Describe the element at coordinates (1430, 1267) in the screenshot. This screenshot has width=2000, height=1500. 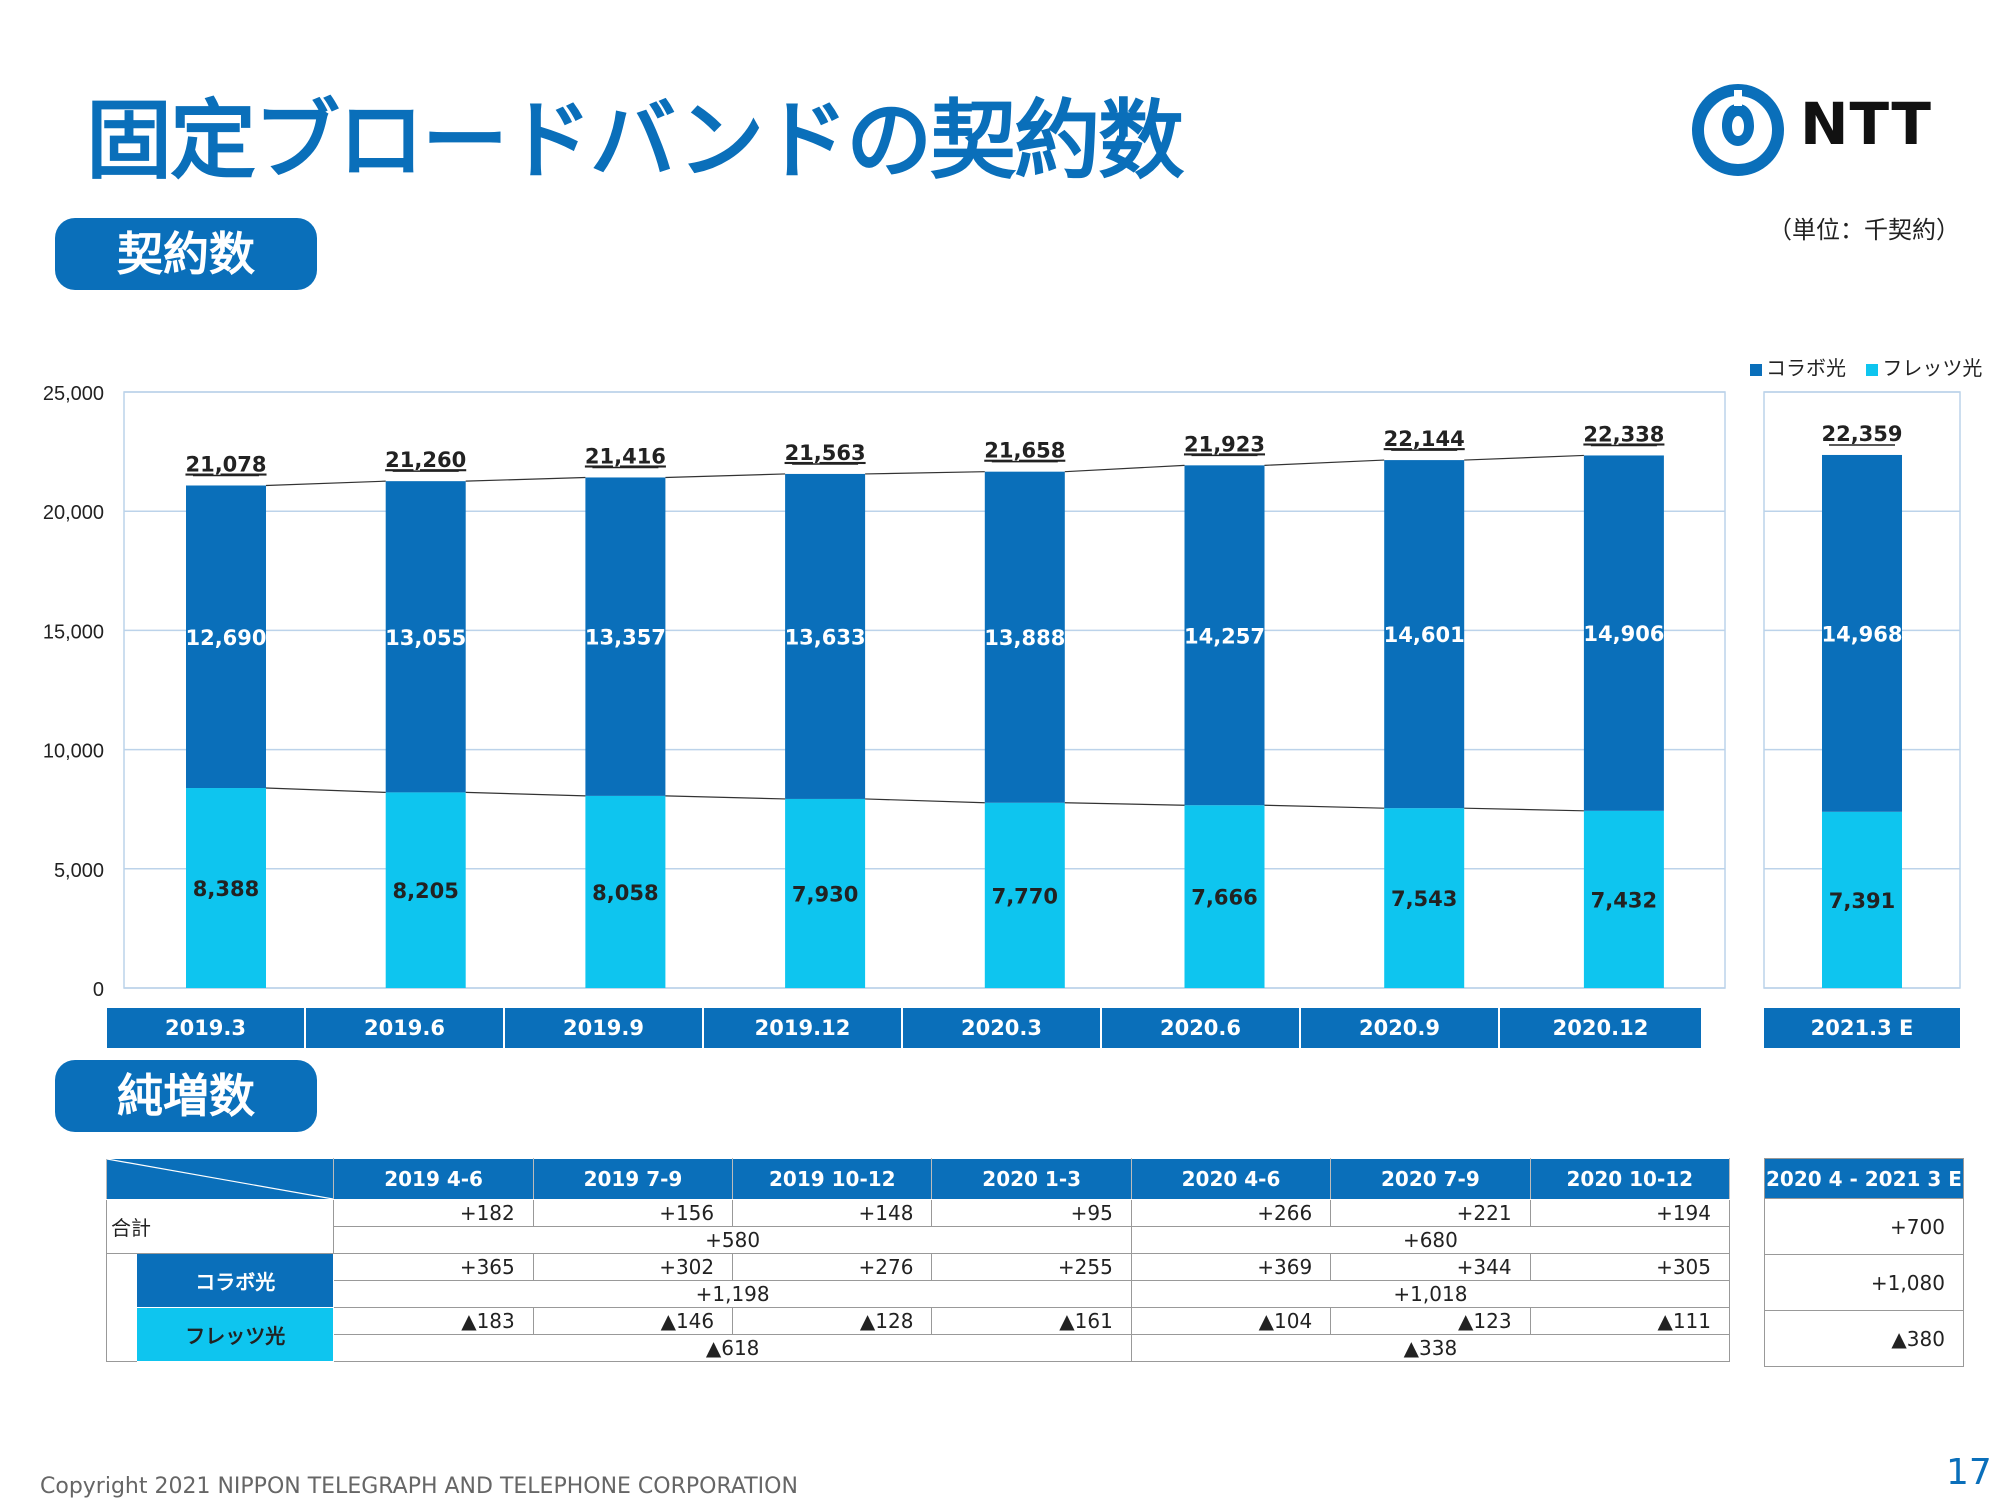
I see `quarter-value: +344` at that location.